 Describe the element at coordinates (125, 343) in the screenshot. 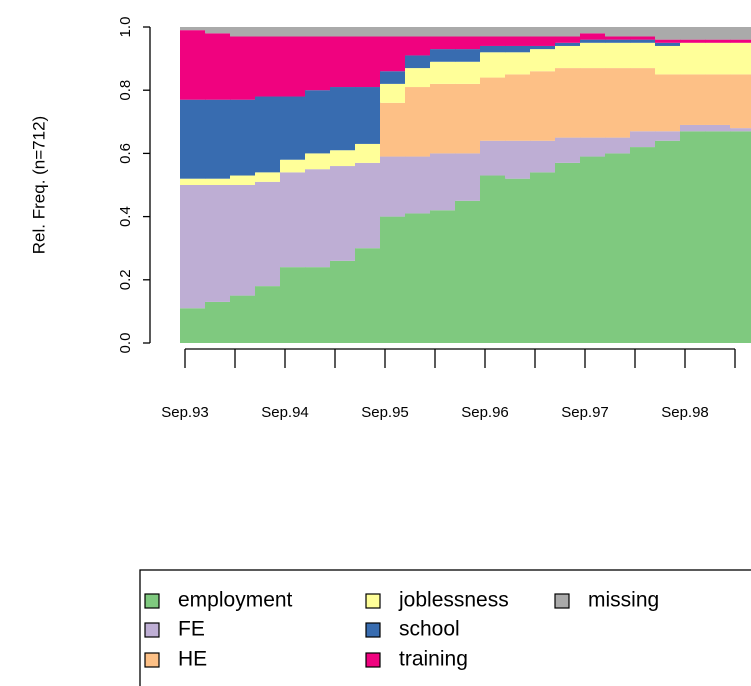

I see `y-tick-label: 0.0` at that location.